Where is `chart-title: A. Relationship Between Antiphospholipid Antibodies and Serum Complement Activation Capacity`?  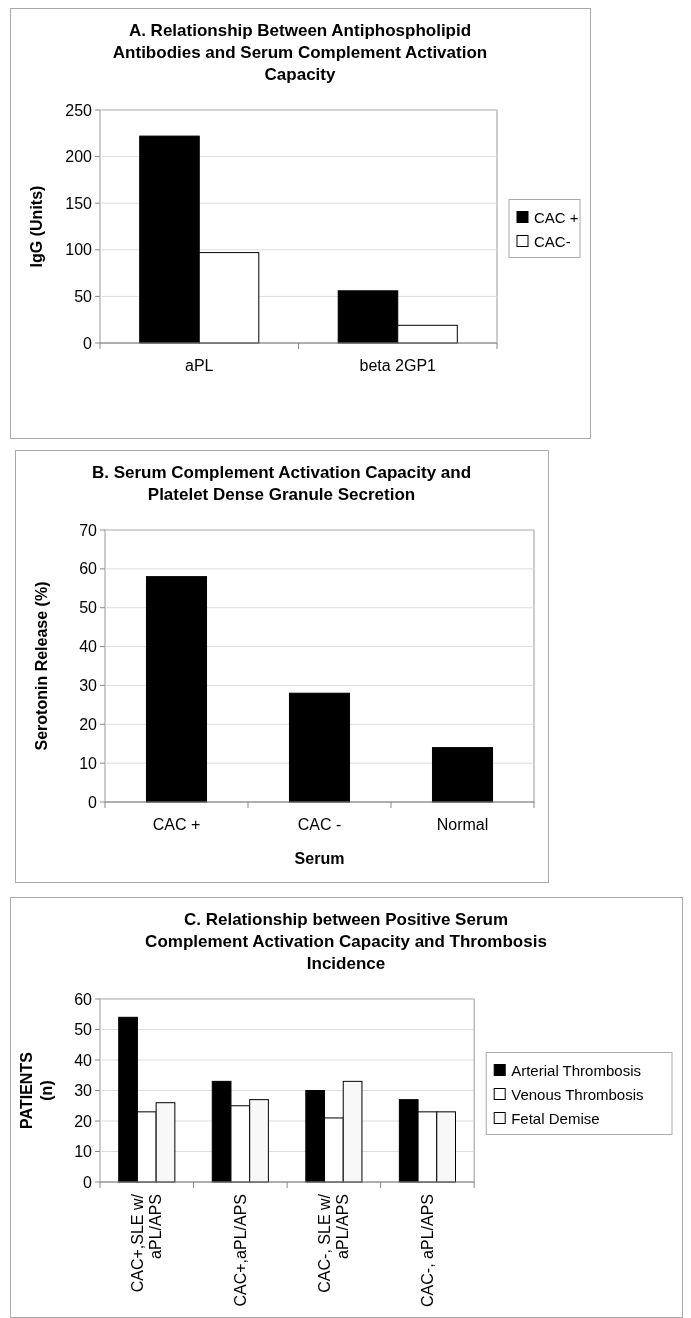 chart-title: A. Relationship Between Antiphospholipid Antibodies and Serum Complement Activation Capacity is located at coordinates (300, 52).